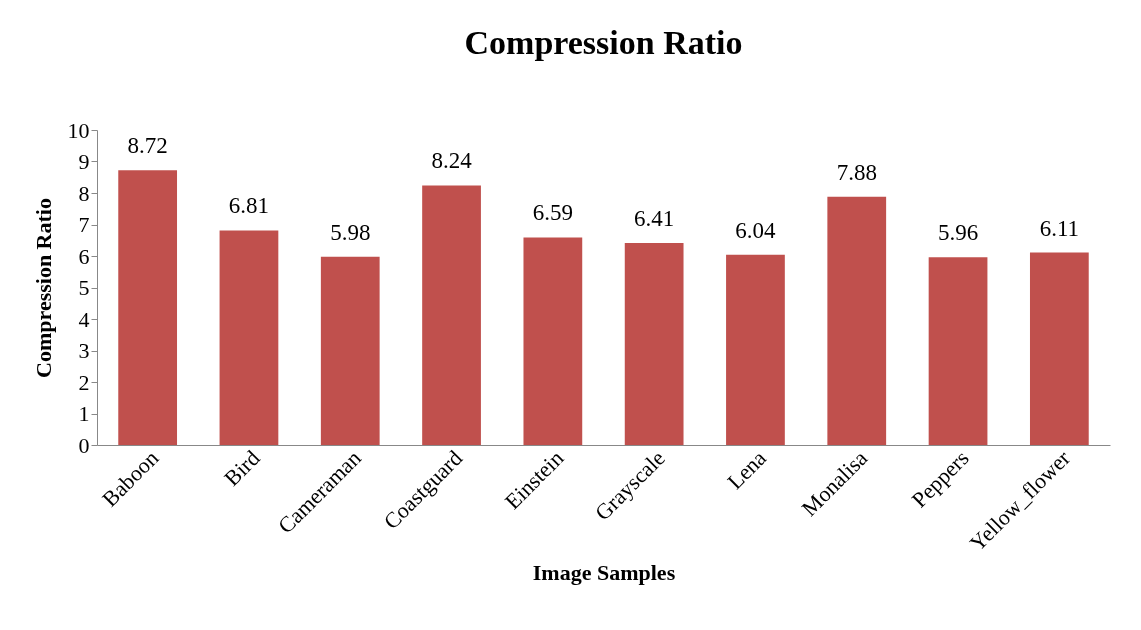 Image resolution: width=1141 pixels, height=630 pixels. Describe the element at coordinates (747, 470) in the screenshot. I see `x-tick-label: Lena` at that location.